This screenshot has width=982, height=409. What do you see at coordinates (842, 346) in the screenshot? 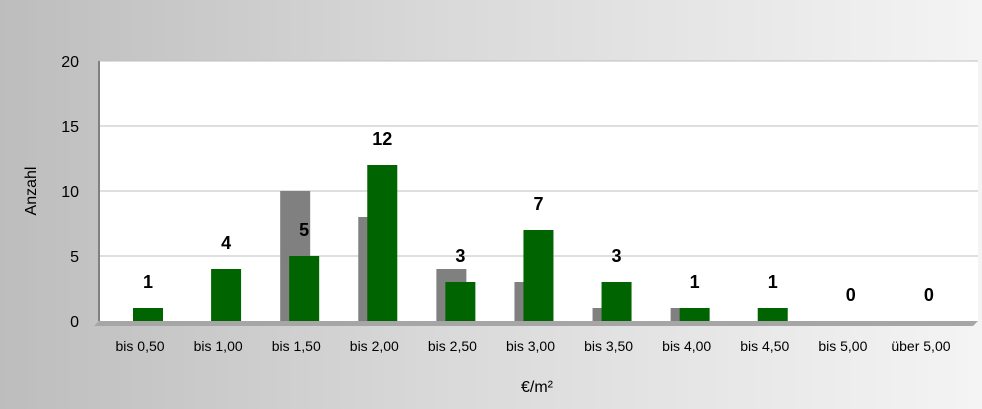
I see `x-tick-label: bis 5,00` at bounding box center [842, 346].